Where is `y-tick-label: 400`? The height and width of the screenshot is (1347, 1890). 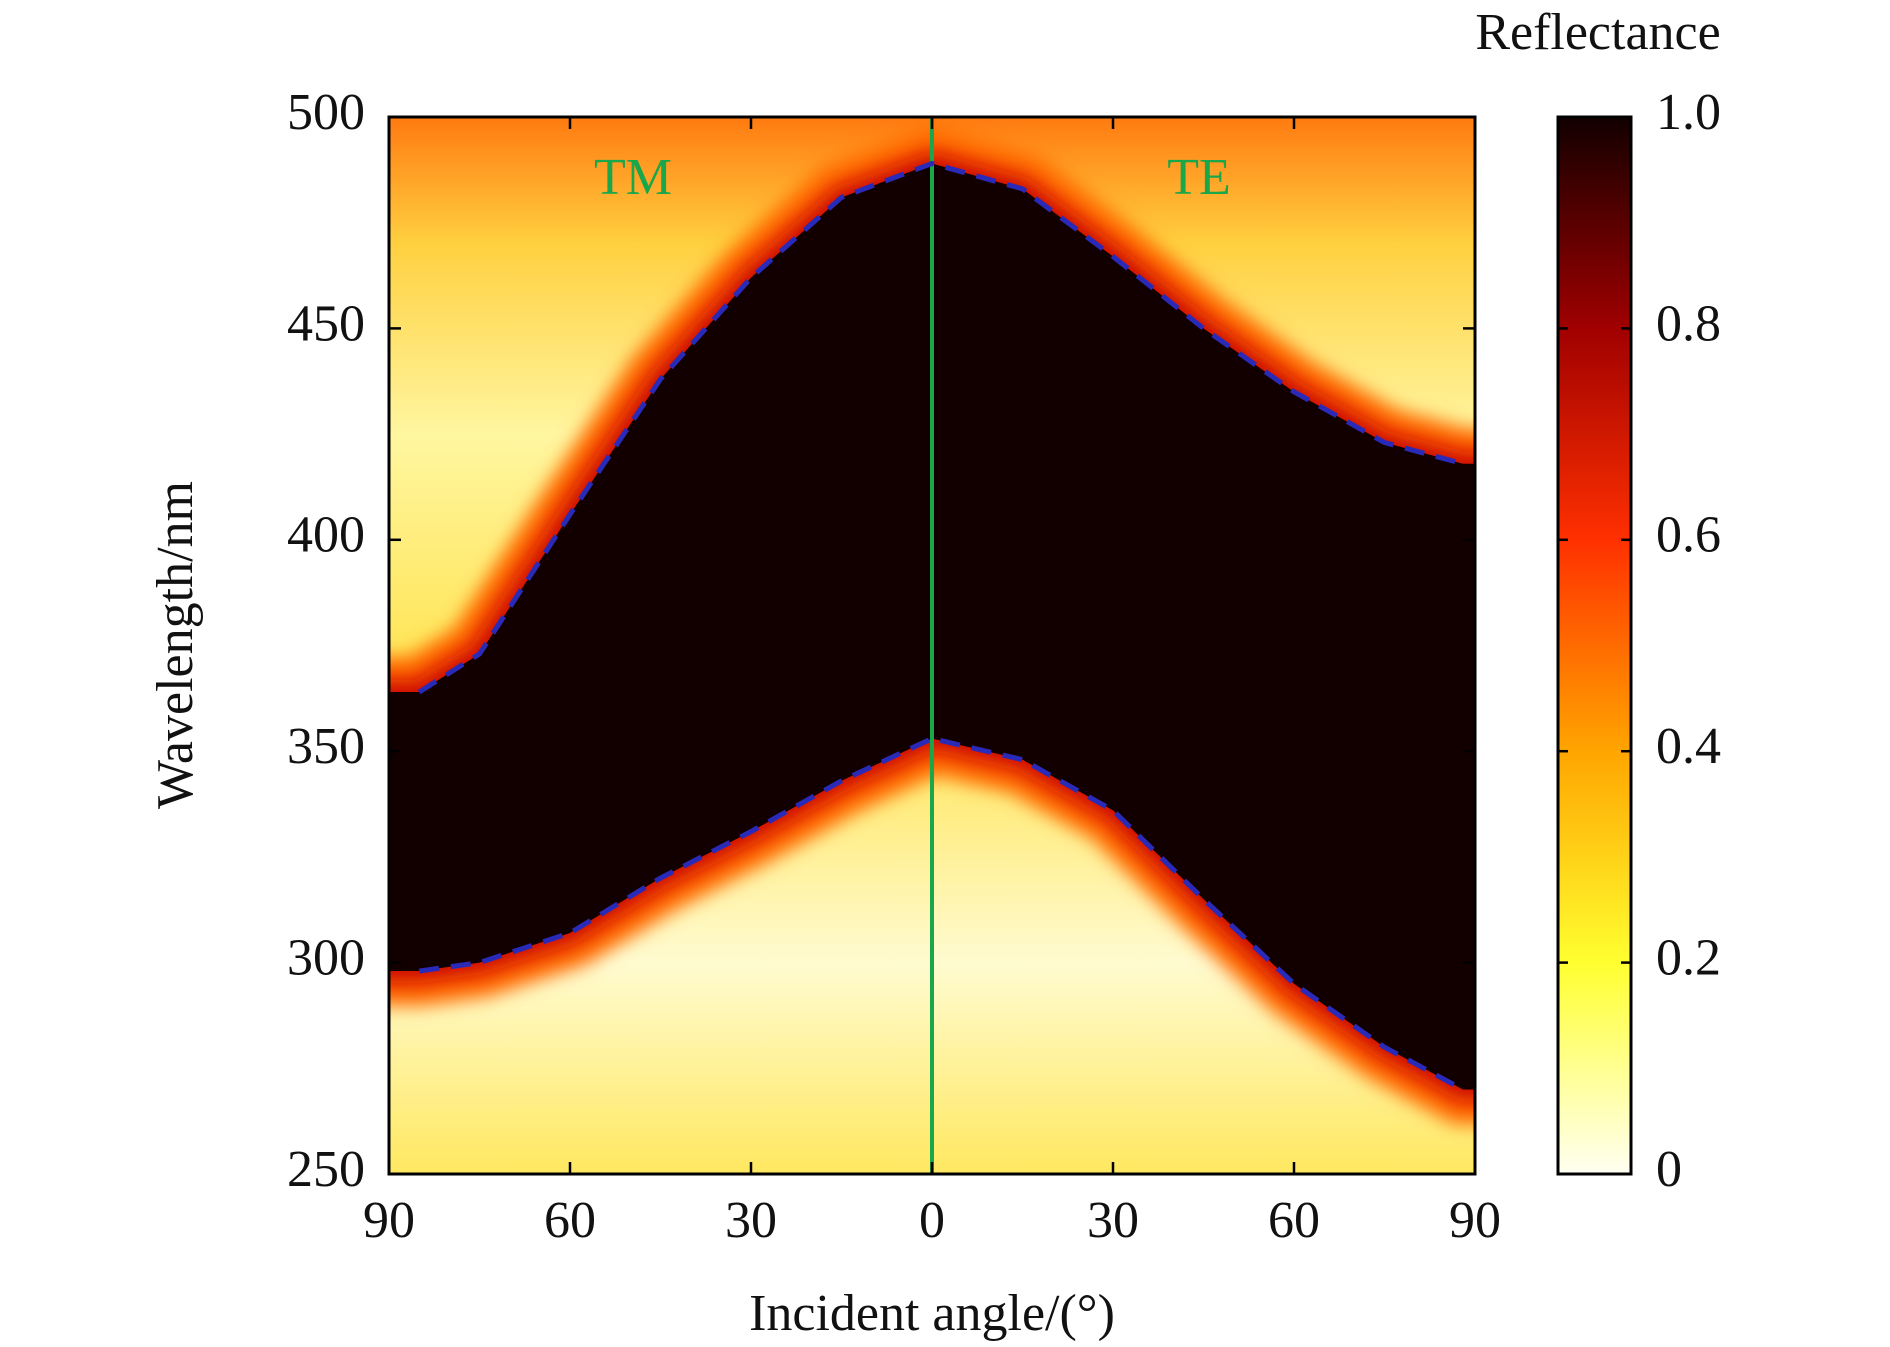
y-tick-label: 400 is located at coordinates (326, 535).